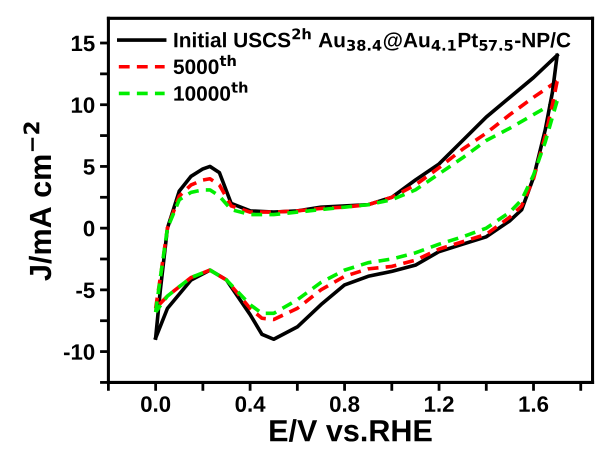 The image size is (609, 458). Describe the element at coordinates (211, 91) in the screenshot. I see `legend-label: 10000$^{th}$` at that location.